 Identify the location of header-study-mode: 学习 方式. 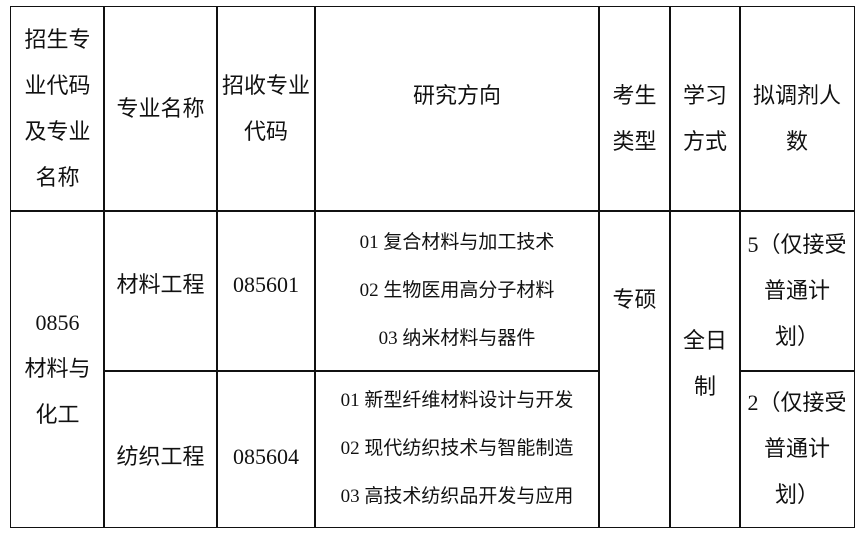
(705, 109).